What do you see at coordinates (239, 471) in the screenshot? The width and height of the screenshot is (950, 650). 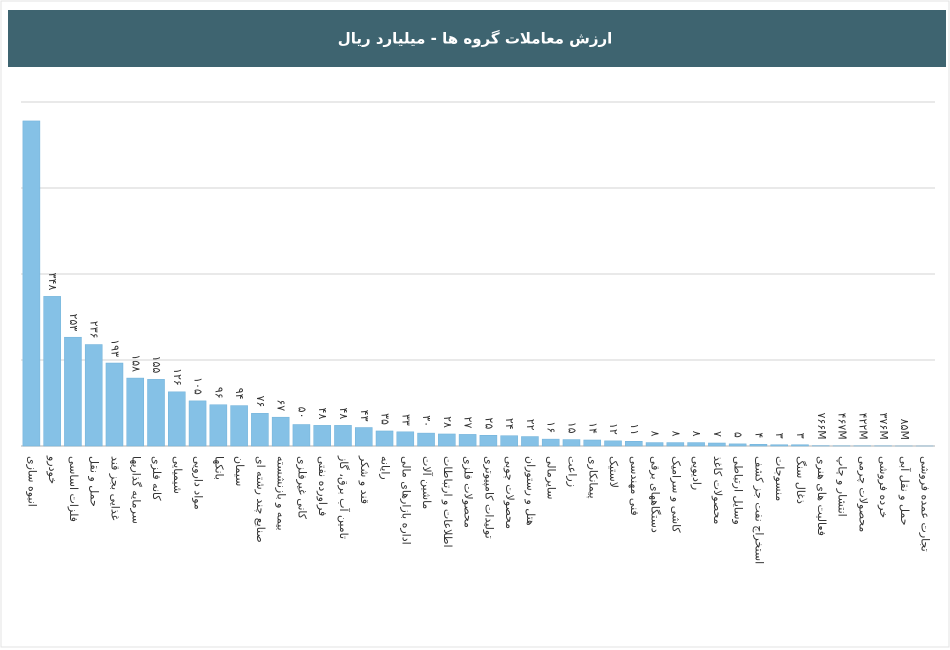 I see `x-tick-label: سیمان` at bounding box center [239, 471].